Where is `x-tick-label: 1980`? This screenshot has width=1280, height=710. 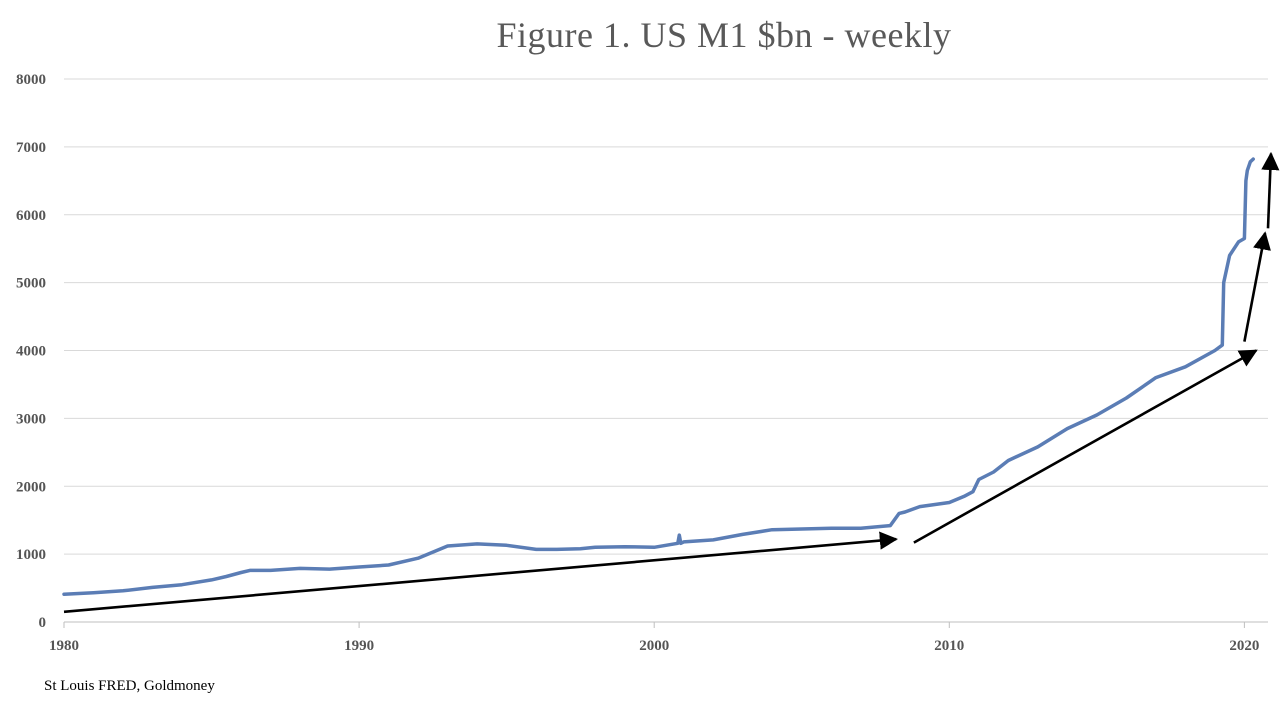
x-tick-label: 1980 is located at coordinates (64, 646).